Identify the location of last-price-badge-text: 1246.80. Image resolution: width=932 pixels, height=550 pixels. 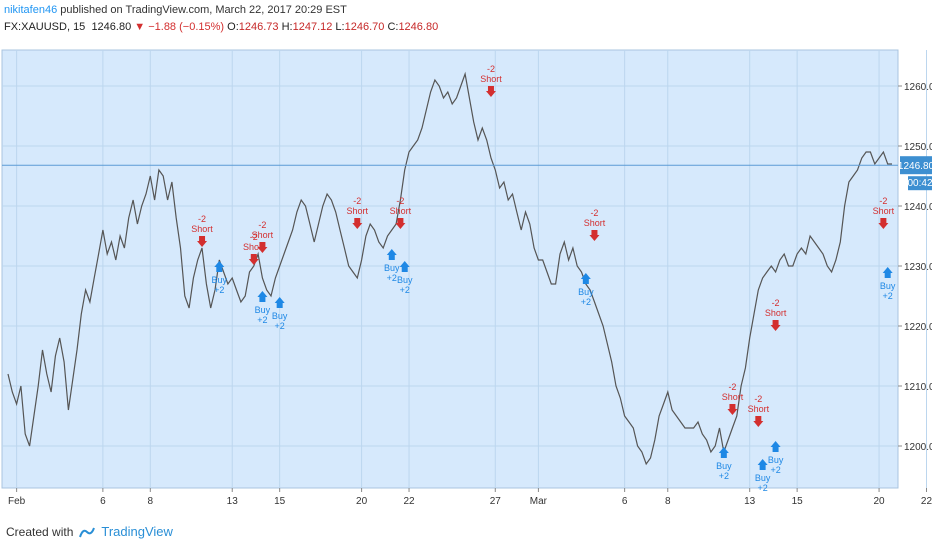
(915, 166).